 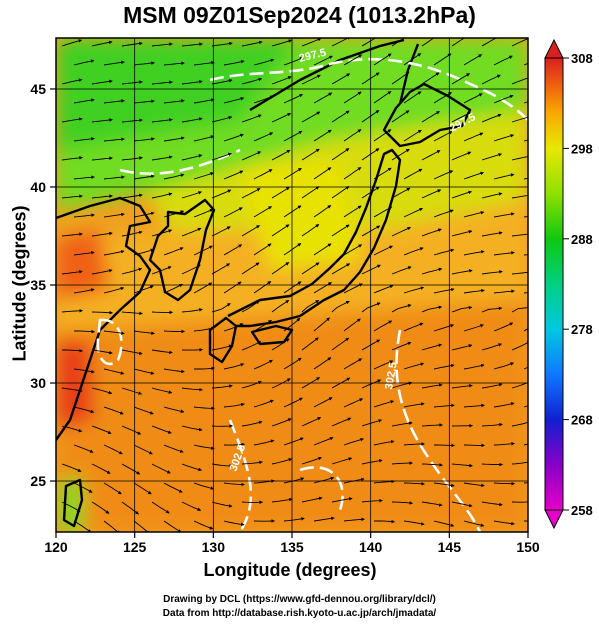 I want to click on x-tick-label: 120, so click(x=56, y=547).